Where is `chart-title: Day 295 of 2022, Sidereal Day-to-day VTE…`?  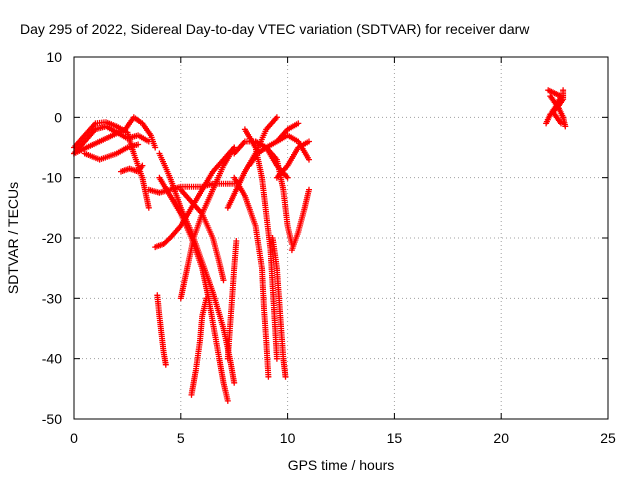
chart-title: Day 295 of 2022, Sidereal Day-to-day VTE… is located at coordinates (275, 29).